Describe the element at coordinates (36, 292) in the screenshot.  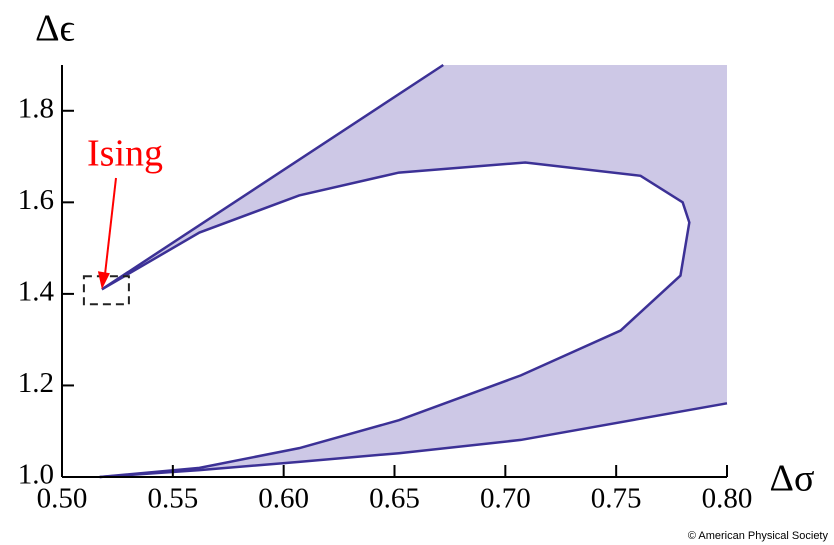
I see `y-tick-label: 1.4` at that location.